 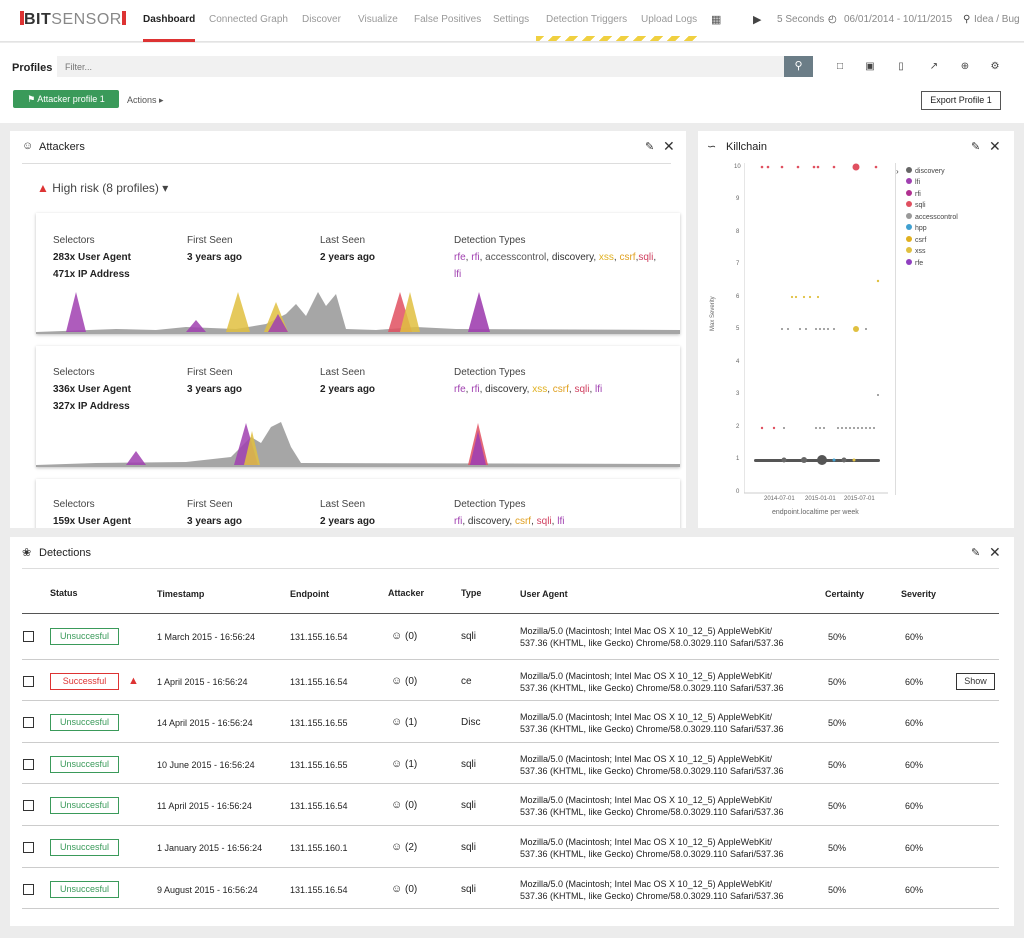 I want to click on col-attacker: Attacker, so click(x=406, y=593).